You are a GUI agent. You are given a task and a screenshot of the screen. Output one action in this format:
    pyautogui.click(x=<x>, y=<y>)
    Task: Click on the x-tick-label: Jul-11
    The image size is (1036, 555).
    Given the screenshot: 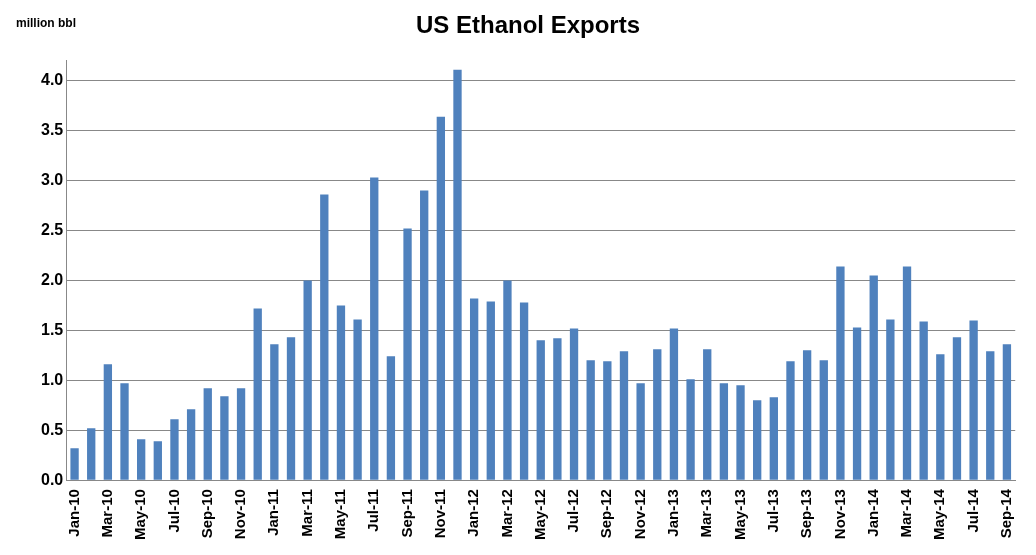 What is the action you would take?
    pyautogui.click(x=373, y=510)
    